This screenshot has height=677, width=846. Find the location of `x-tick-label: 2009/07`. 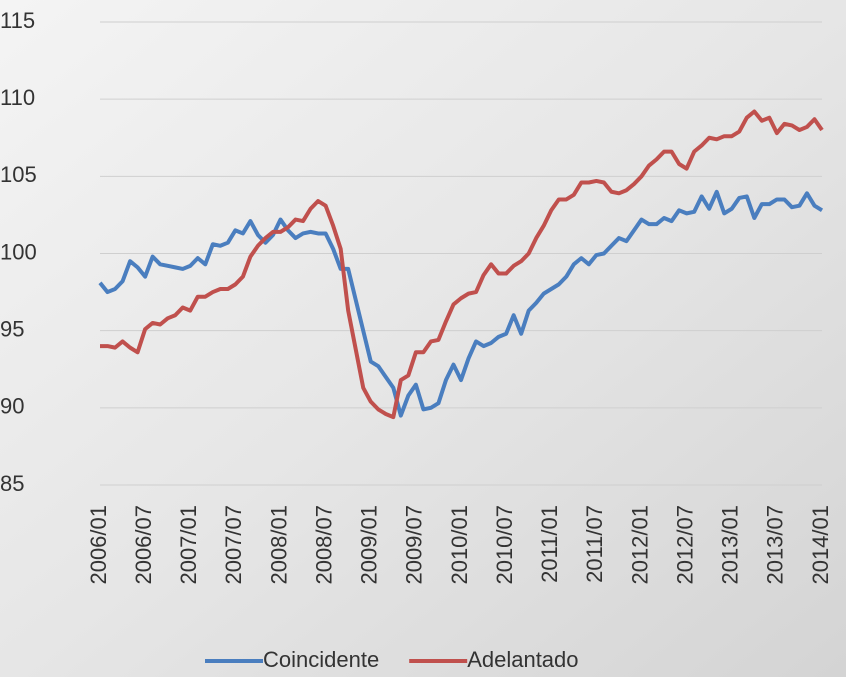

x-tick-label: 2009/07 is located at coordinates (414, 545).